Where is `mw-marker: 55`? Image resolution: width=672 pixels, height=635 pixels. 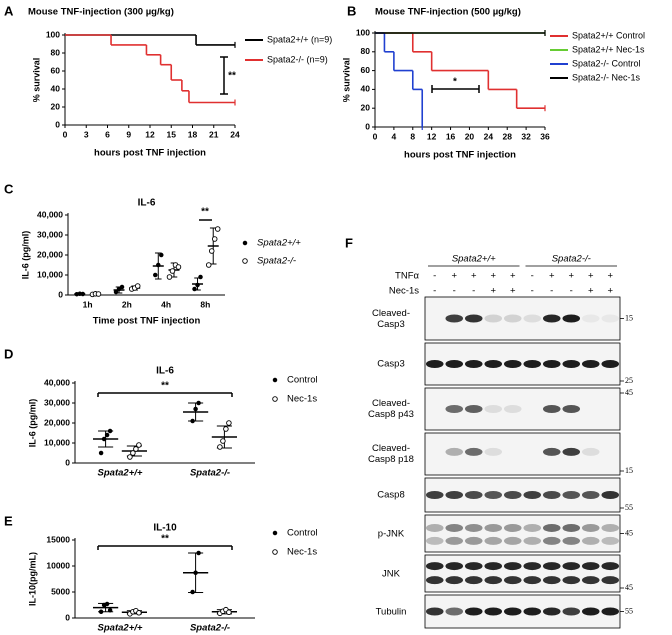 mw-marker: 55 is located at coordinates (629, 507).